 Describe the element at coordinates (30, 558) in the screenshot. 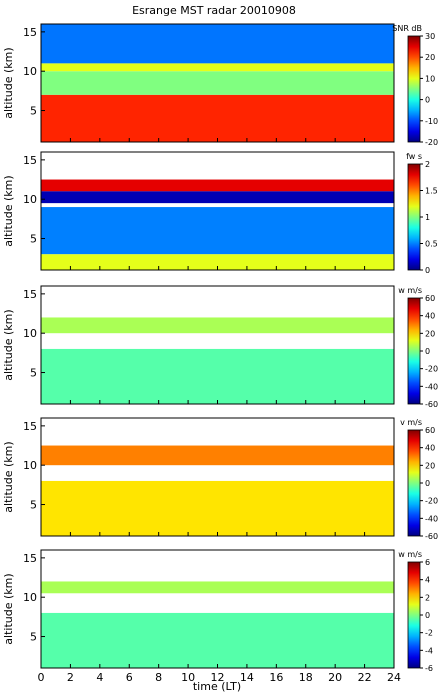

I see `y-tick-label-5-2: 15` at that location.